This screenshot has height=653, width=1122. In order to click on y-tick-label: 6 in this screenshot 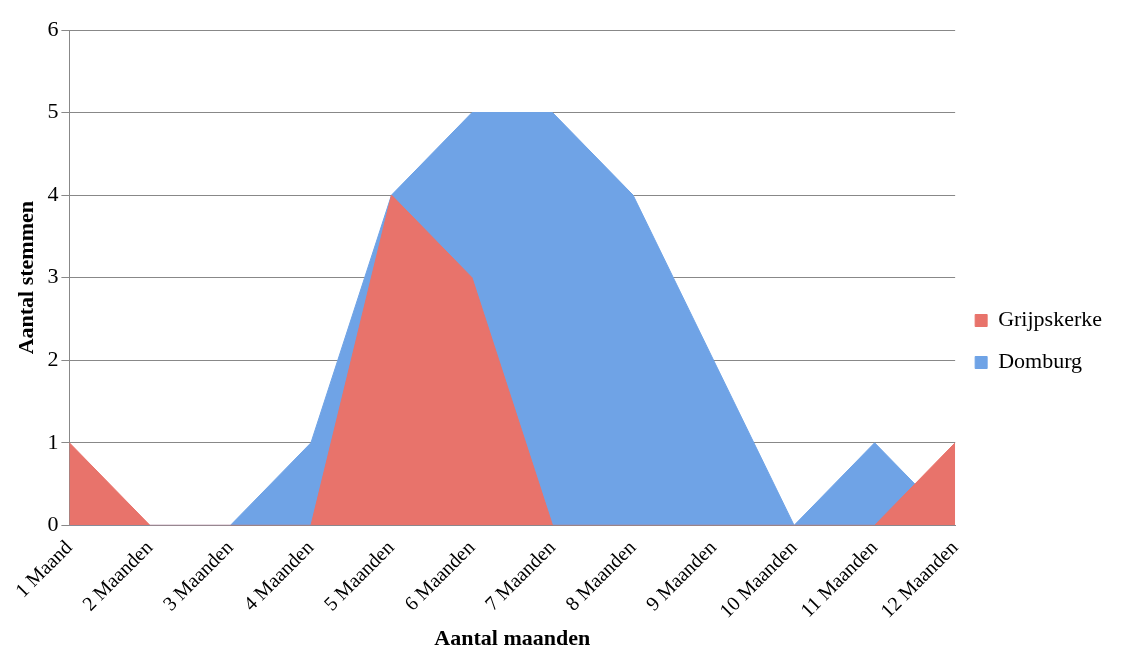, I will do `click(53, 28)`.